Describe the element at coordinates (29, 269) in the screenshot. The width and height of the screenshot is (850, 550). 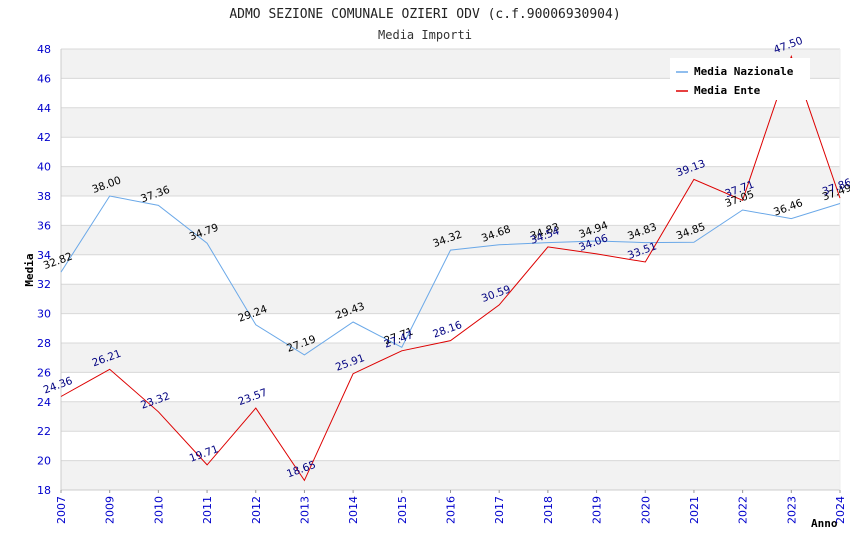
I see `y-axis-label: Media` at that location.